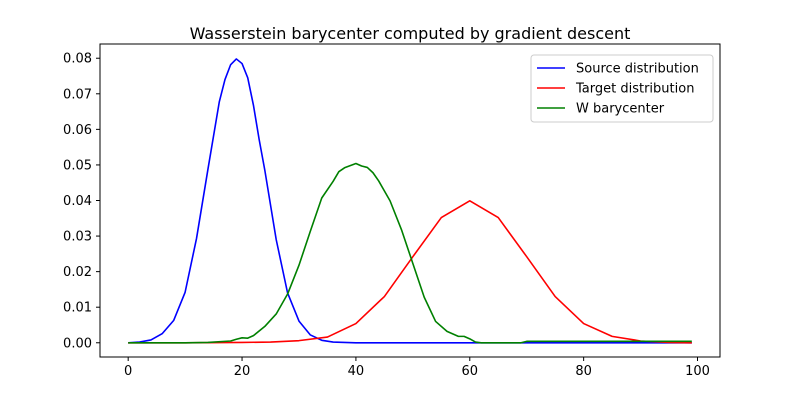 This screenshot has width=800, height=400. I want to click on legend-label: Source distribution, so click(637, 69).